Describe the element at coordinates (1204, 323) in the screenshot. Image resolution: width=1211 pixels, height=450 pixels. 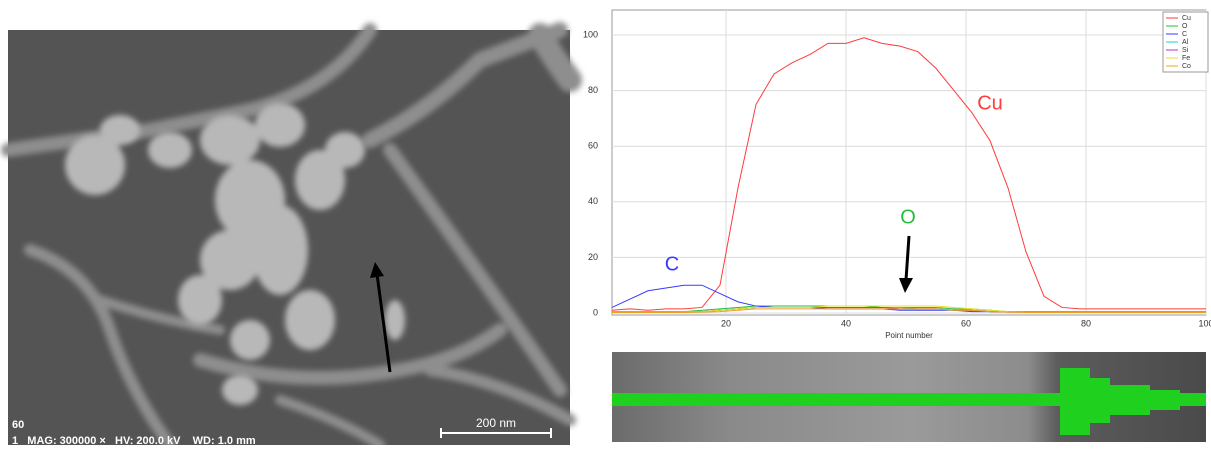
I see `x-tick-label: 100` at that location.